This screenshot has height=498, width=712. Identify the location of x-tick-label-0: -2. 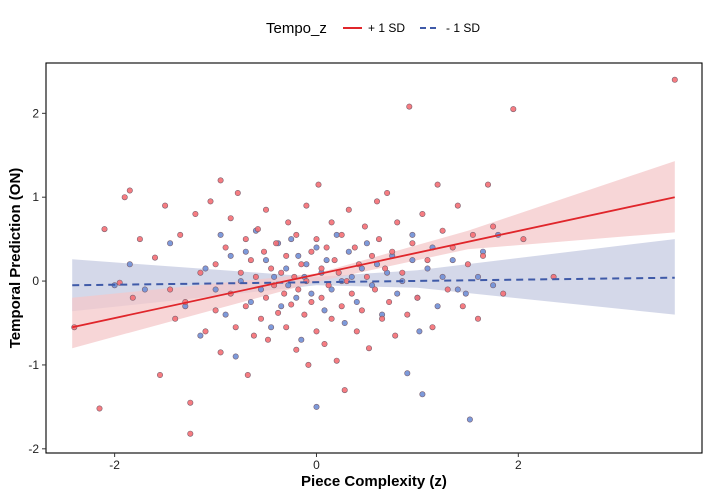
(114, 465).